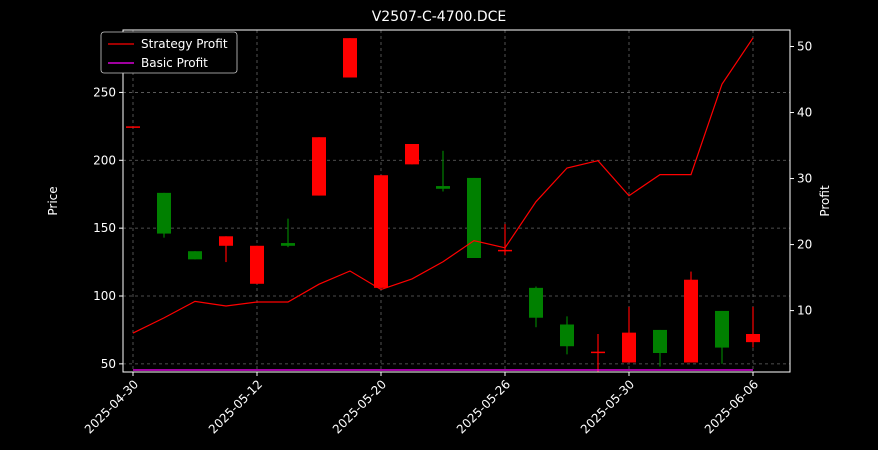 This screenshot has width=878, height=450. Describe the element at coordinates (108, 364) in the screenshot. I see `left-tick-label: 50` at that location.